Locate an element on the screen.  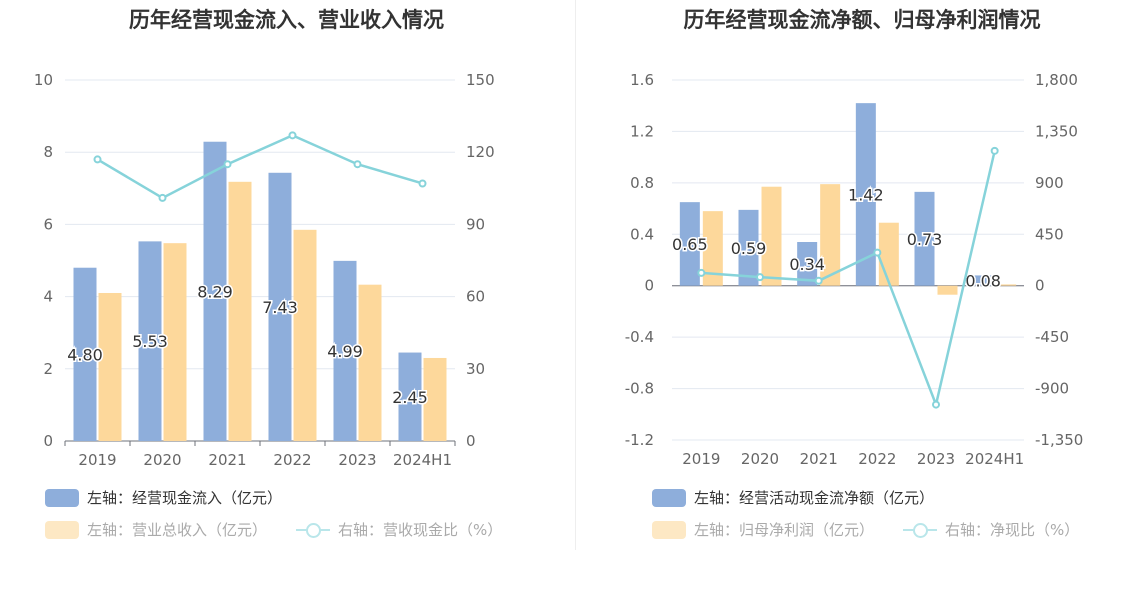
left-axis-tick-label: -0.4 is located at coordinates (639, 337).